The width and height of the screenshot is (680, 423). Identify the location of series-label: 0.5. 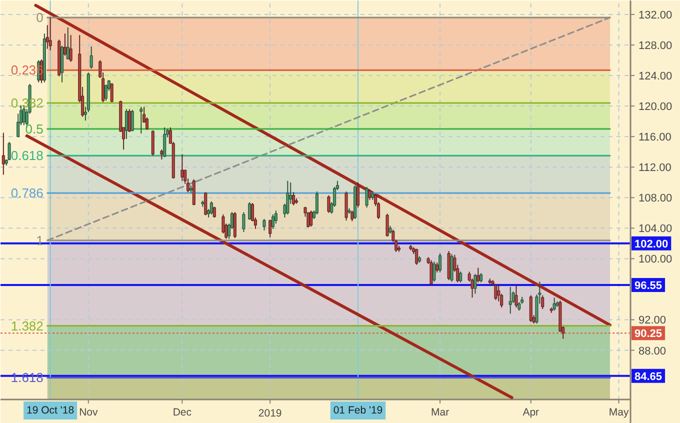
(34, 128).